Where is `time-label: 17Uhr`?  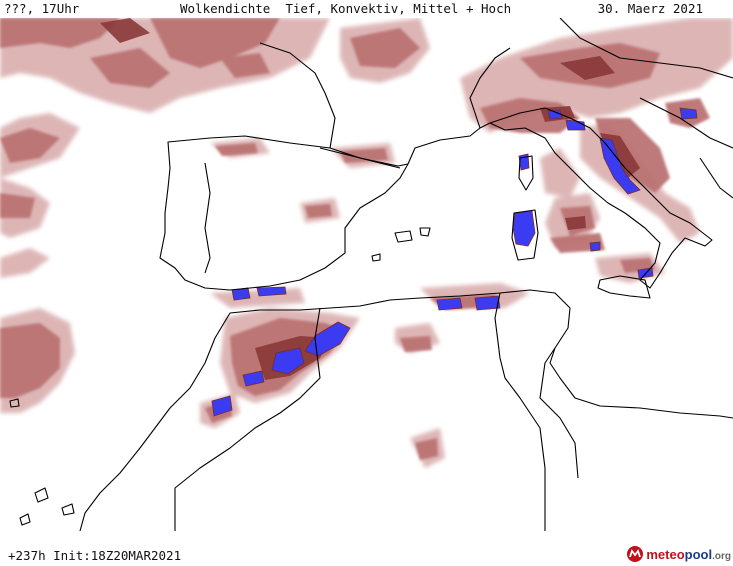
time-label: 17Uhr is located at coordinates (60, 8).